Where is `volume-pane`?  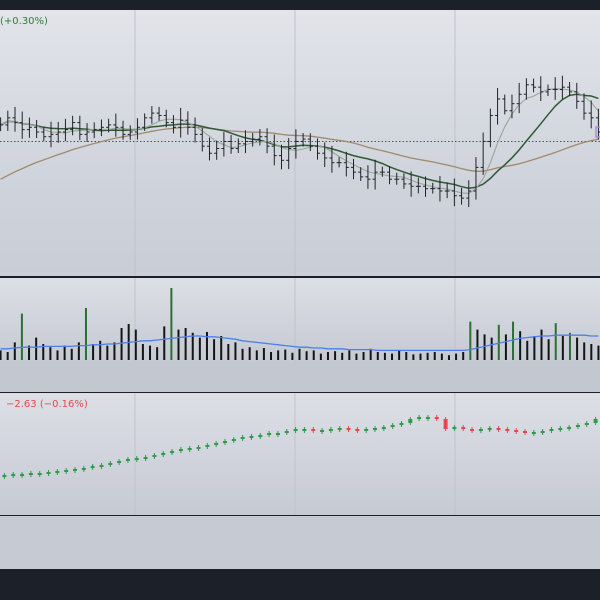 volume-pane is located at coordinates (300, 320).